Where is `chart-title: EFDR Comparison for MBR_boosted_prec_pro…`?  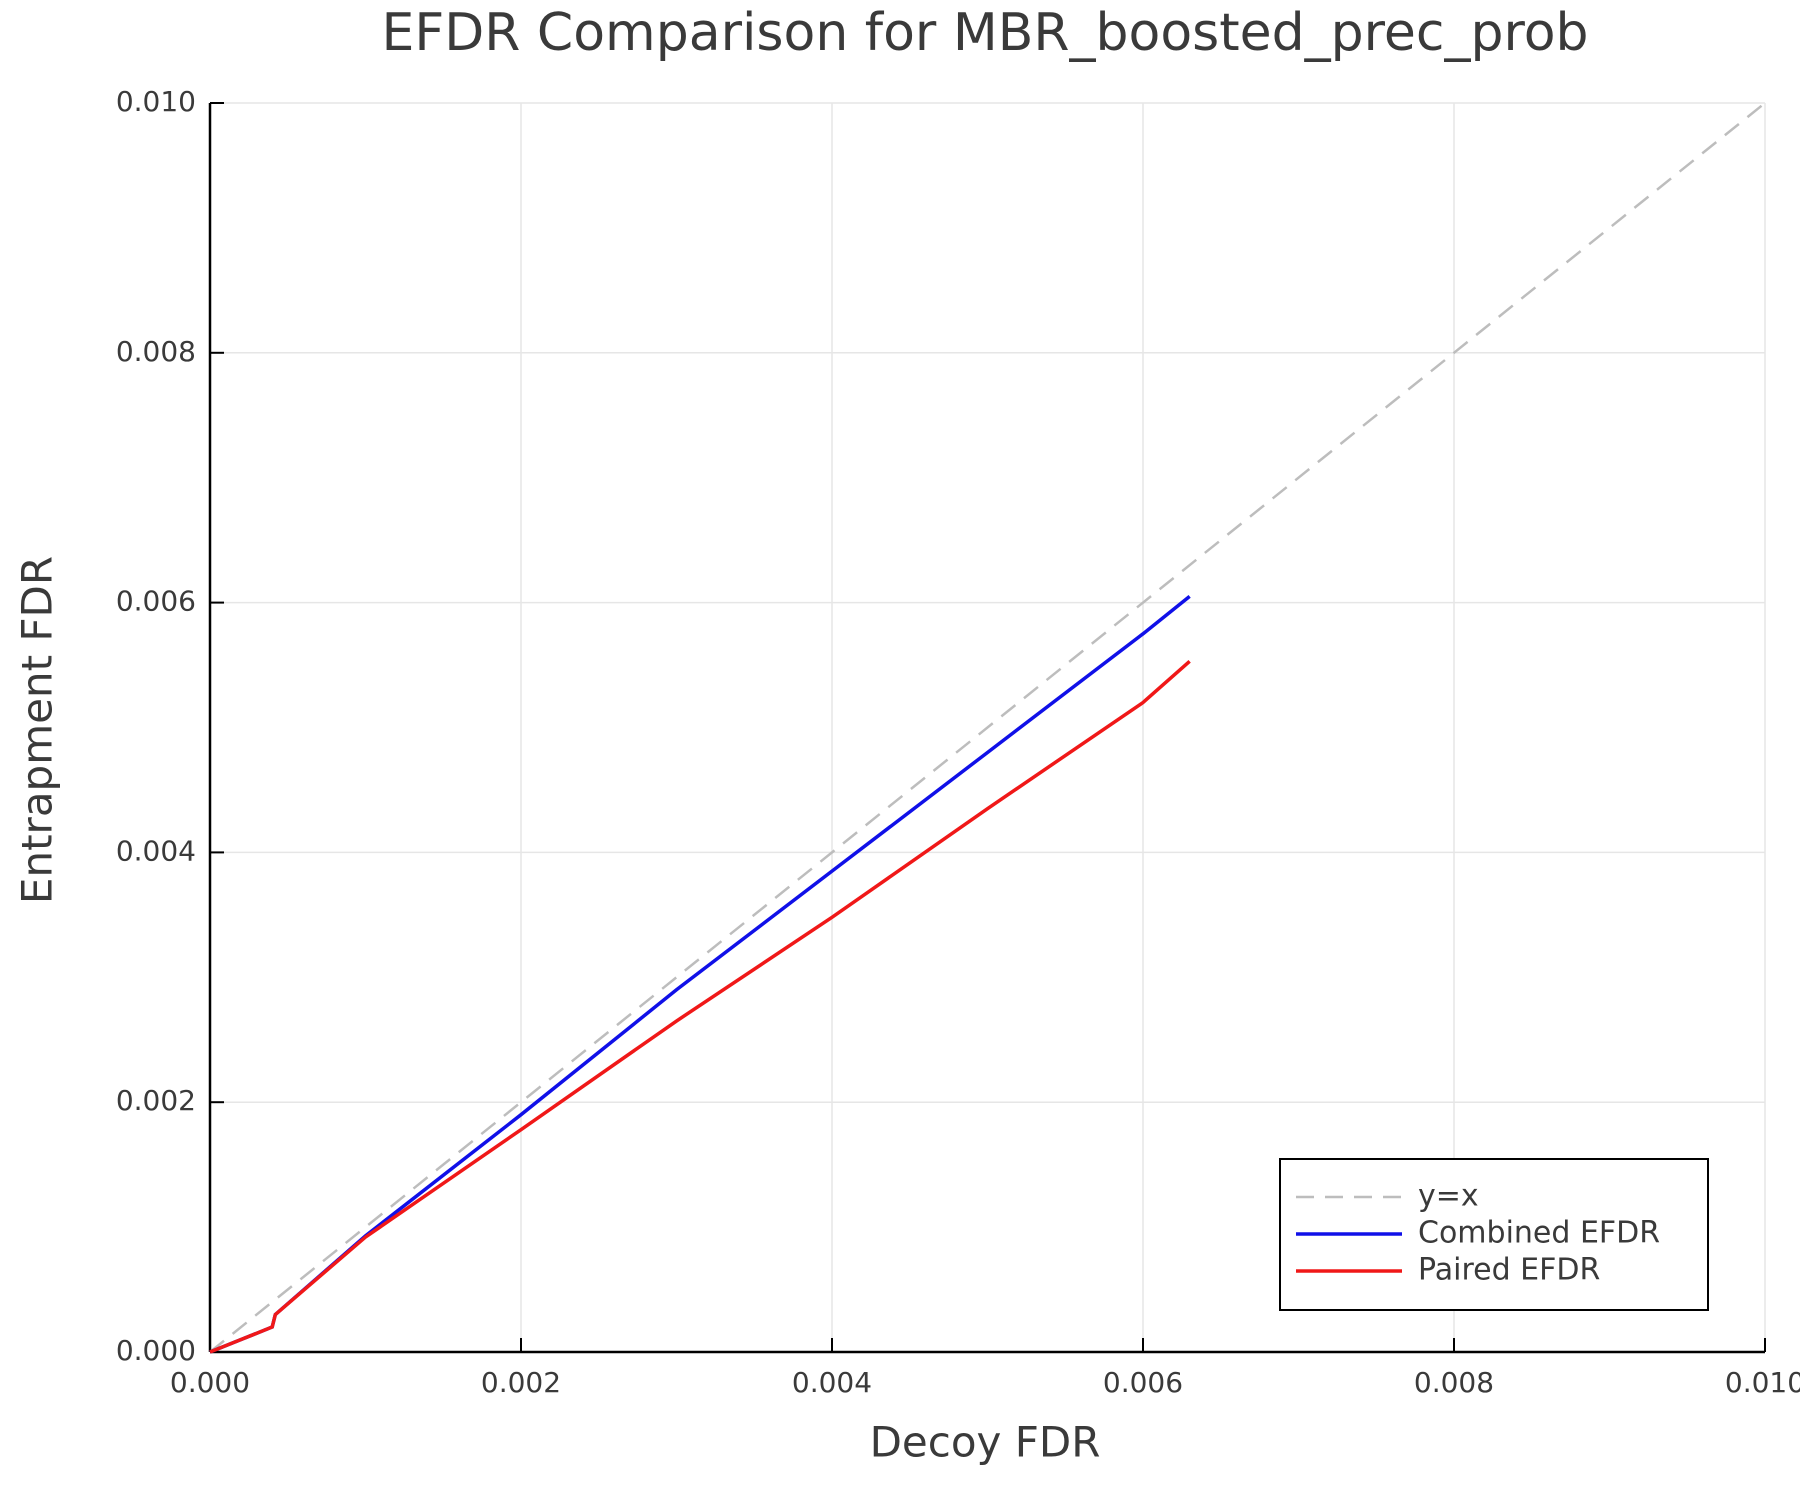 chart-title: EFDR Comparison for MBR_boosted_prec_pro… is located at coordinates (984, 33).